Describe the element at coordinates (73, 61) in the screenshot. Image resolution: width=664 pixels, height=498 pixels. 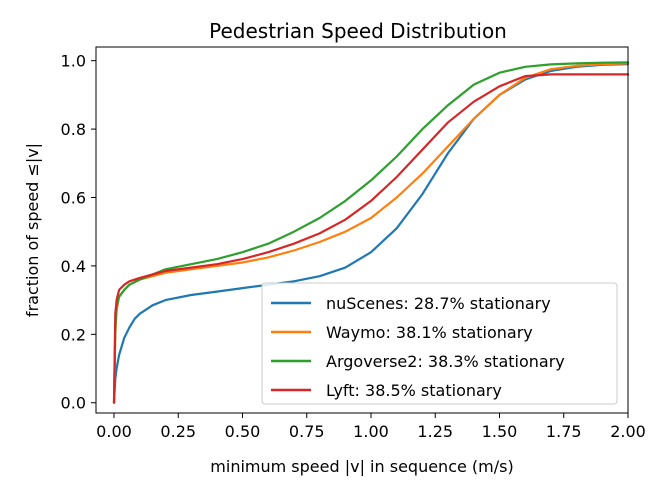
I see `y-tick-label: 1.0` at that location.